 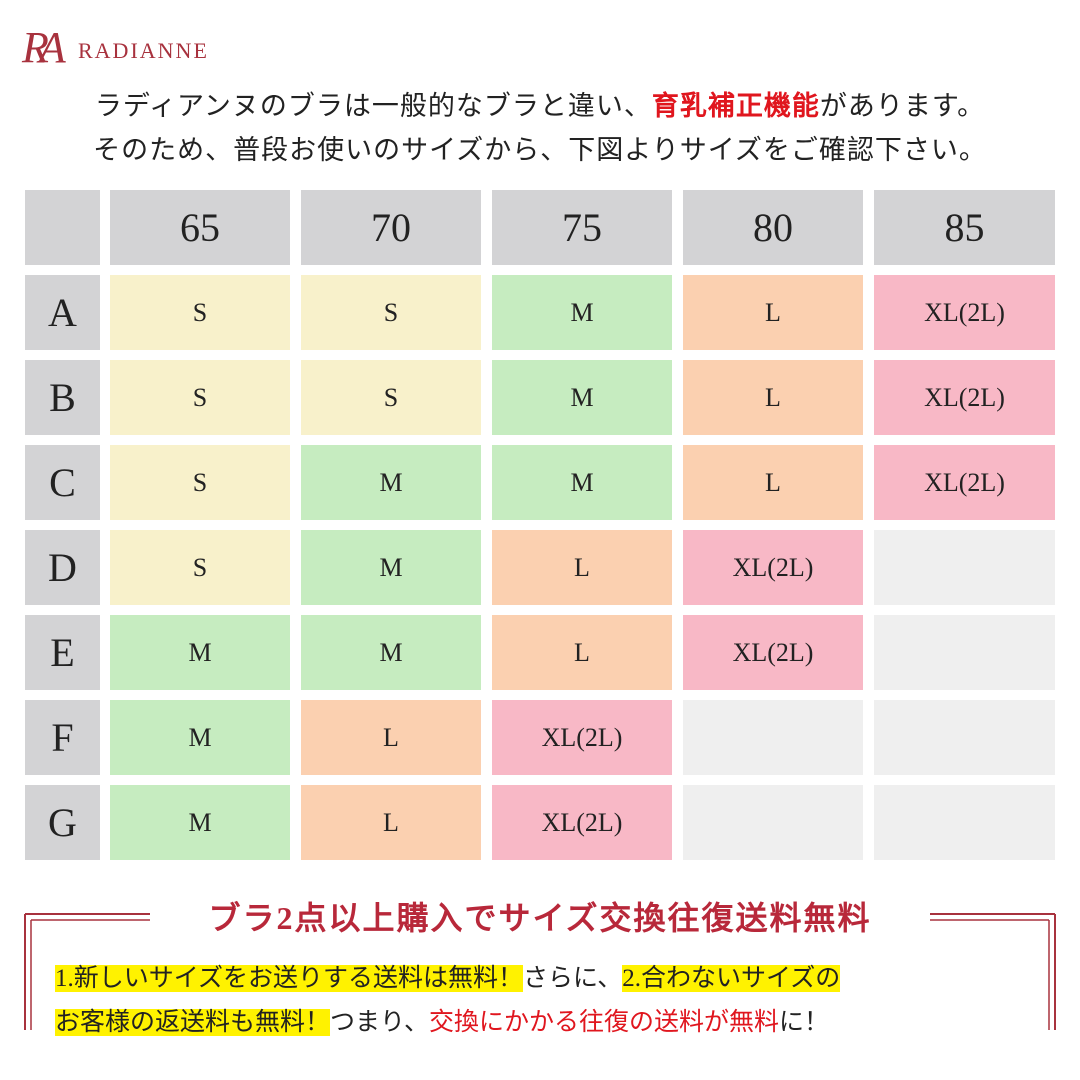 What do you see at coordinates (193, 1022) in the screenshot?
I see `highlight-text: お客様の返送料も無料！` at bounding box center [193, 1022].